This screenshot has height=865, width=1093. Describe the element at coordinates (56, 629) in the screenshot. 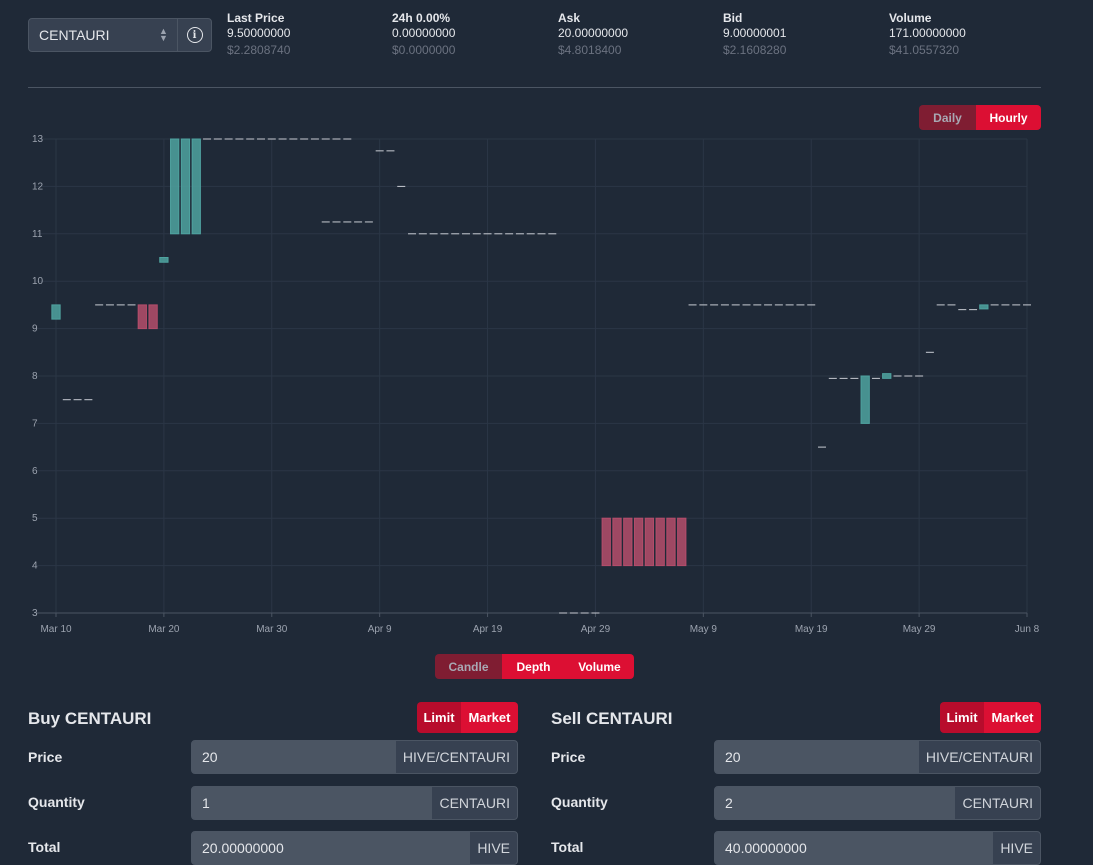

I see `x-tick-label: Mar 10` at that location.